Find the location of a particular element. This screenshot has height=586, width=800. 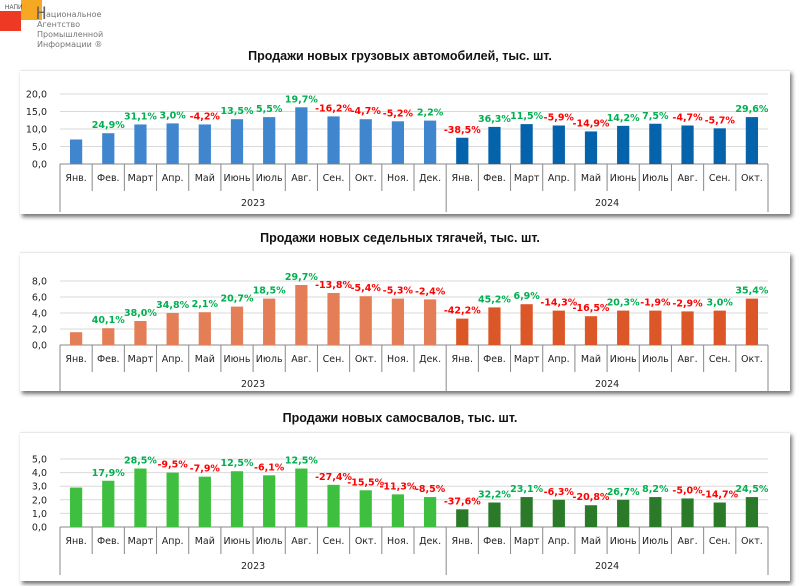

data-label: -7,9% is located at coordinates (205, 469).